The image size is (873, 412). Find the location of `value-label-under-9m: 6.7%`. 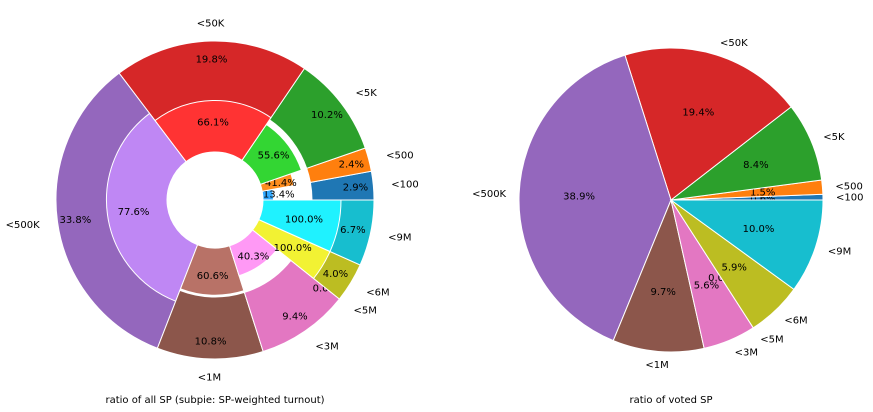

value-label-under-9m: 6.7% is located at coordinates (352, 230).